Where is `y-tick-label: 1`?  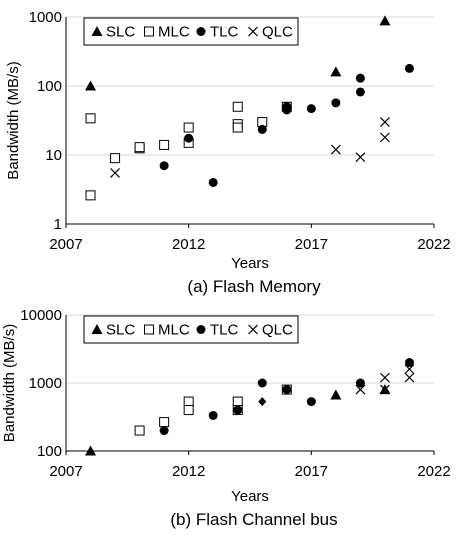
y-tick-label: 1 is located at coordinates (58, 224).